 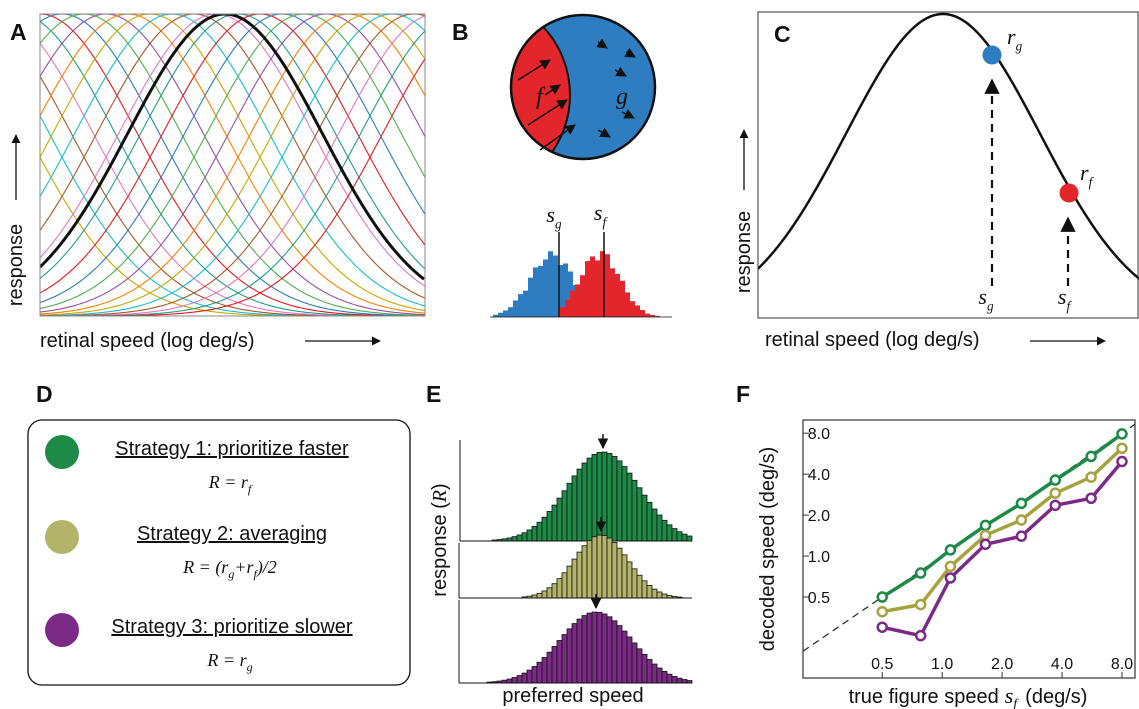 What do you see at coordinates (44, 394) in the screenshot?
I see `panel-letter: D` at bounding box center [44, 394].